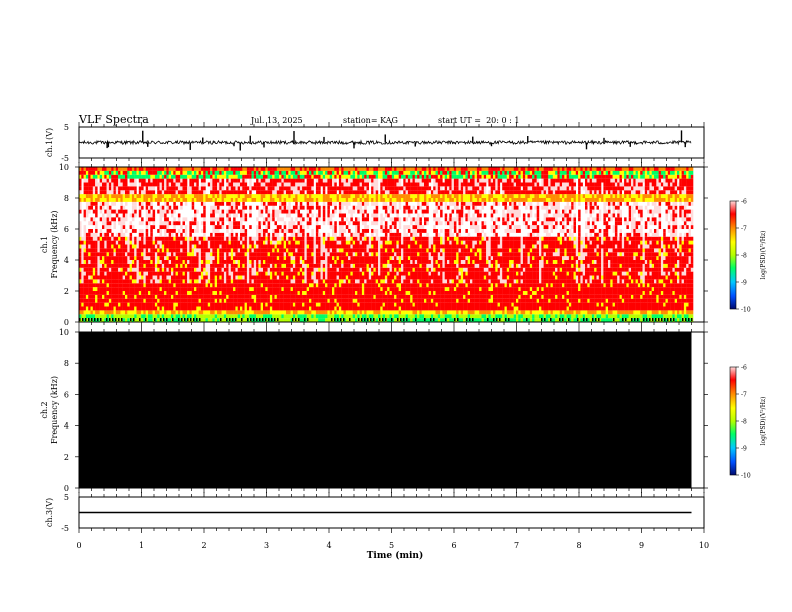  What do you see at coordinates (49, 142) in the screenshot?
I see `ch1-waveform-ylabel: ch.1(V)` at bounding box center [49, 142].